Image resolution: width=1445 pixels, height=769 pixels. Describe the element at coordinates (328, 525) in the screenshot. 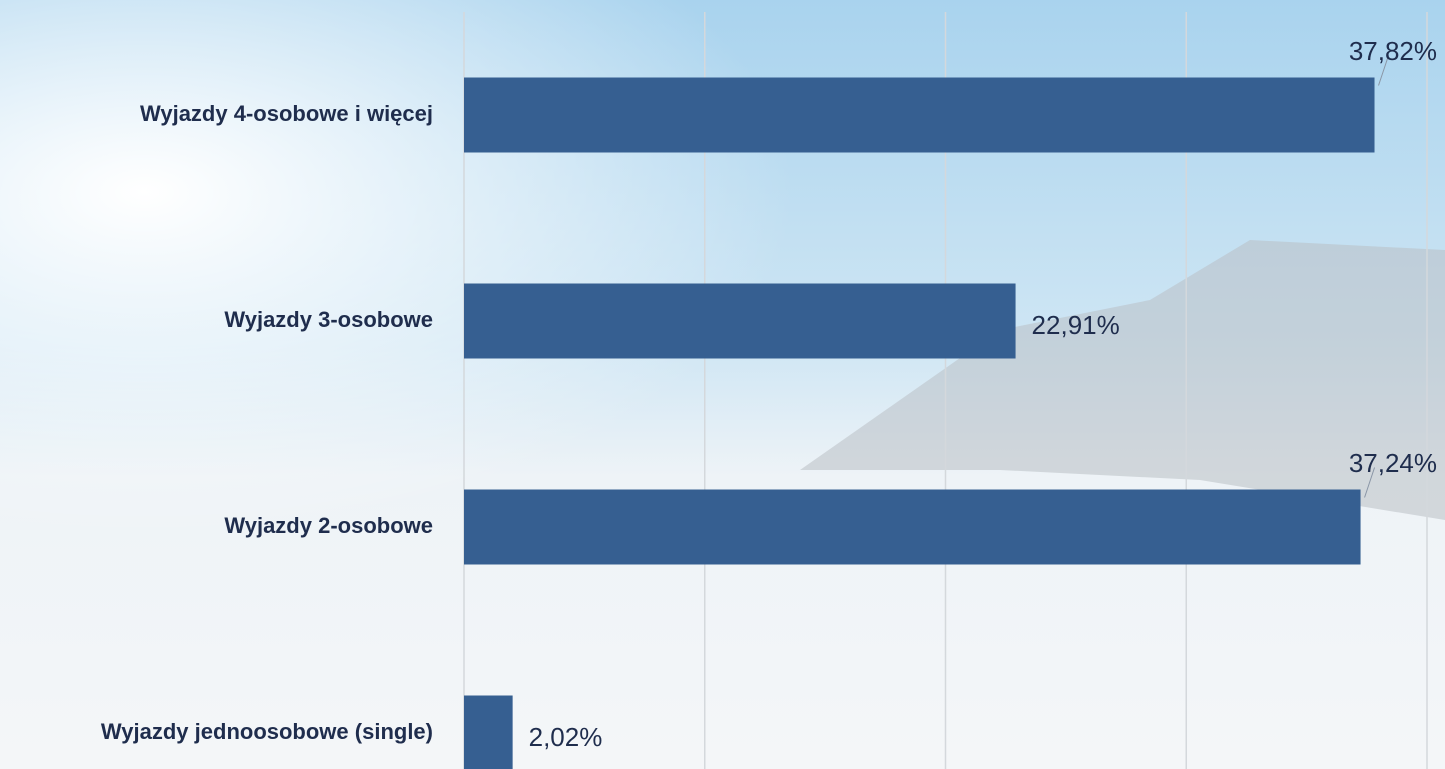

I see `category-label: Wyjazdy 2-osobowe` at that location.